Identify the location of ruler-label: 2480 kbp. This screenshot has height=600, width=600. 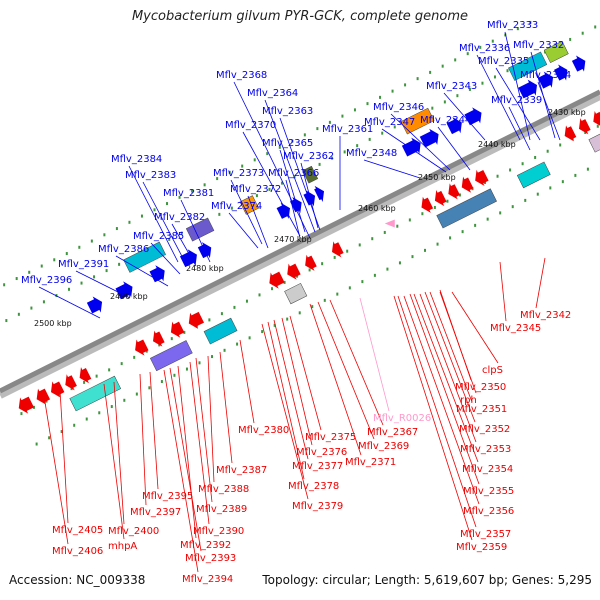
(205, 268).